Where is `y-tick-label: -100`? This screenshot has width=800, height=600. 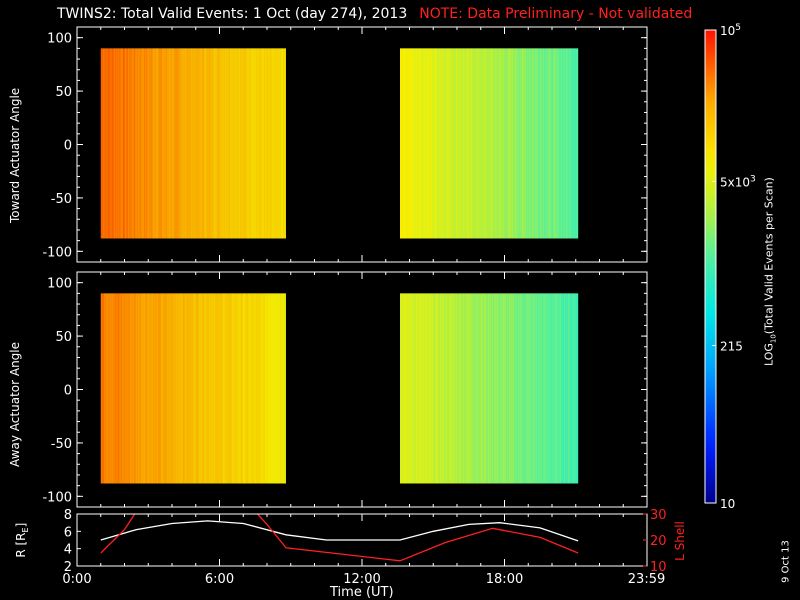
y-tick-label: -100 is located at coordinates (57, 497).